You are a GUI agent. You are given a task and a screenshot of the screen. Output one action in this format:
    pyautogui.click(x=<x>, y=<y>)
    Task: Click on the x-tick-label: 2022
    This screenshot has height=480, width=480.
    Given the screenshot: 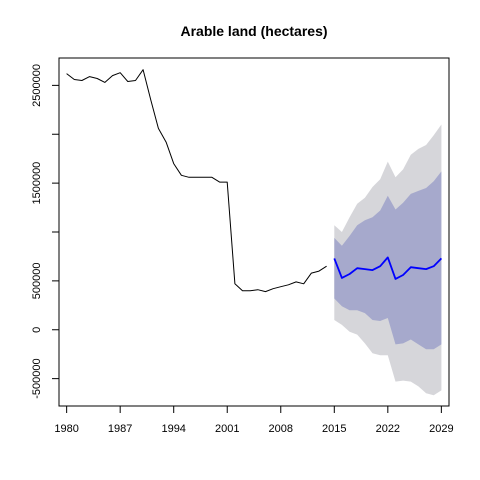 What is the action you would take?
    pyautogui.click(x=388, y=429)
    